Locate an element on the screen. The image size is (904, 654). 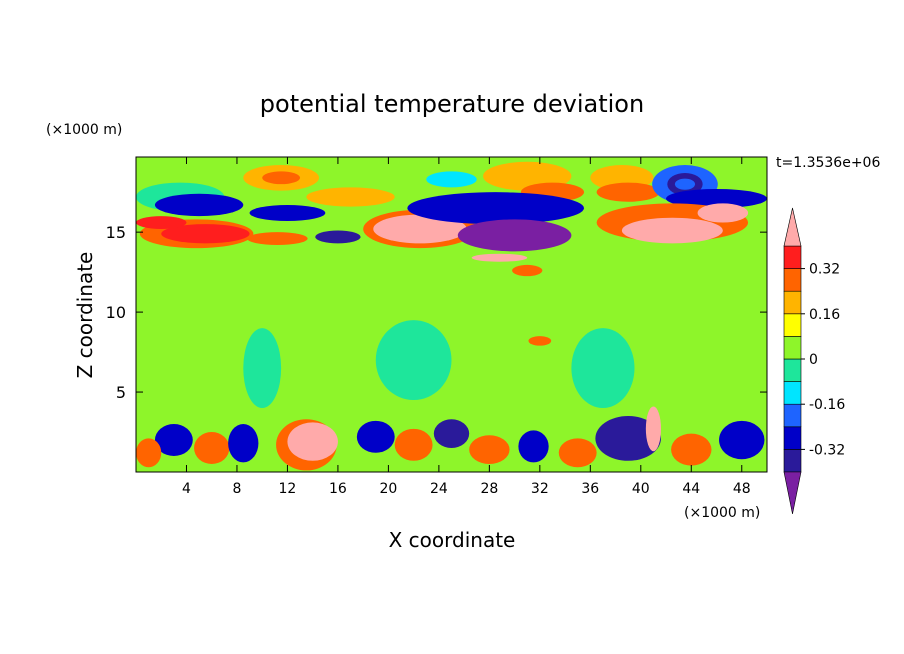
colorbar-extend-min is located at coordinates (792, 493).